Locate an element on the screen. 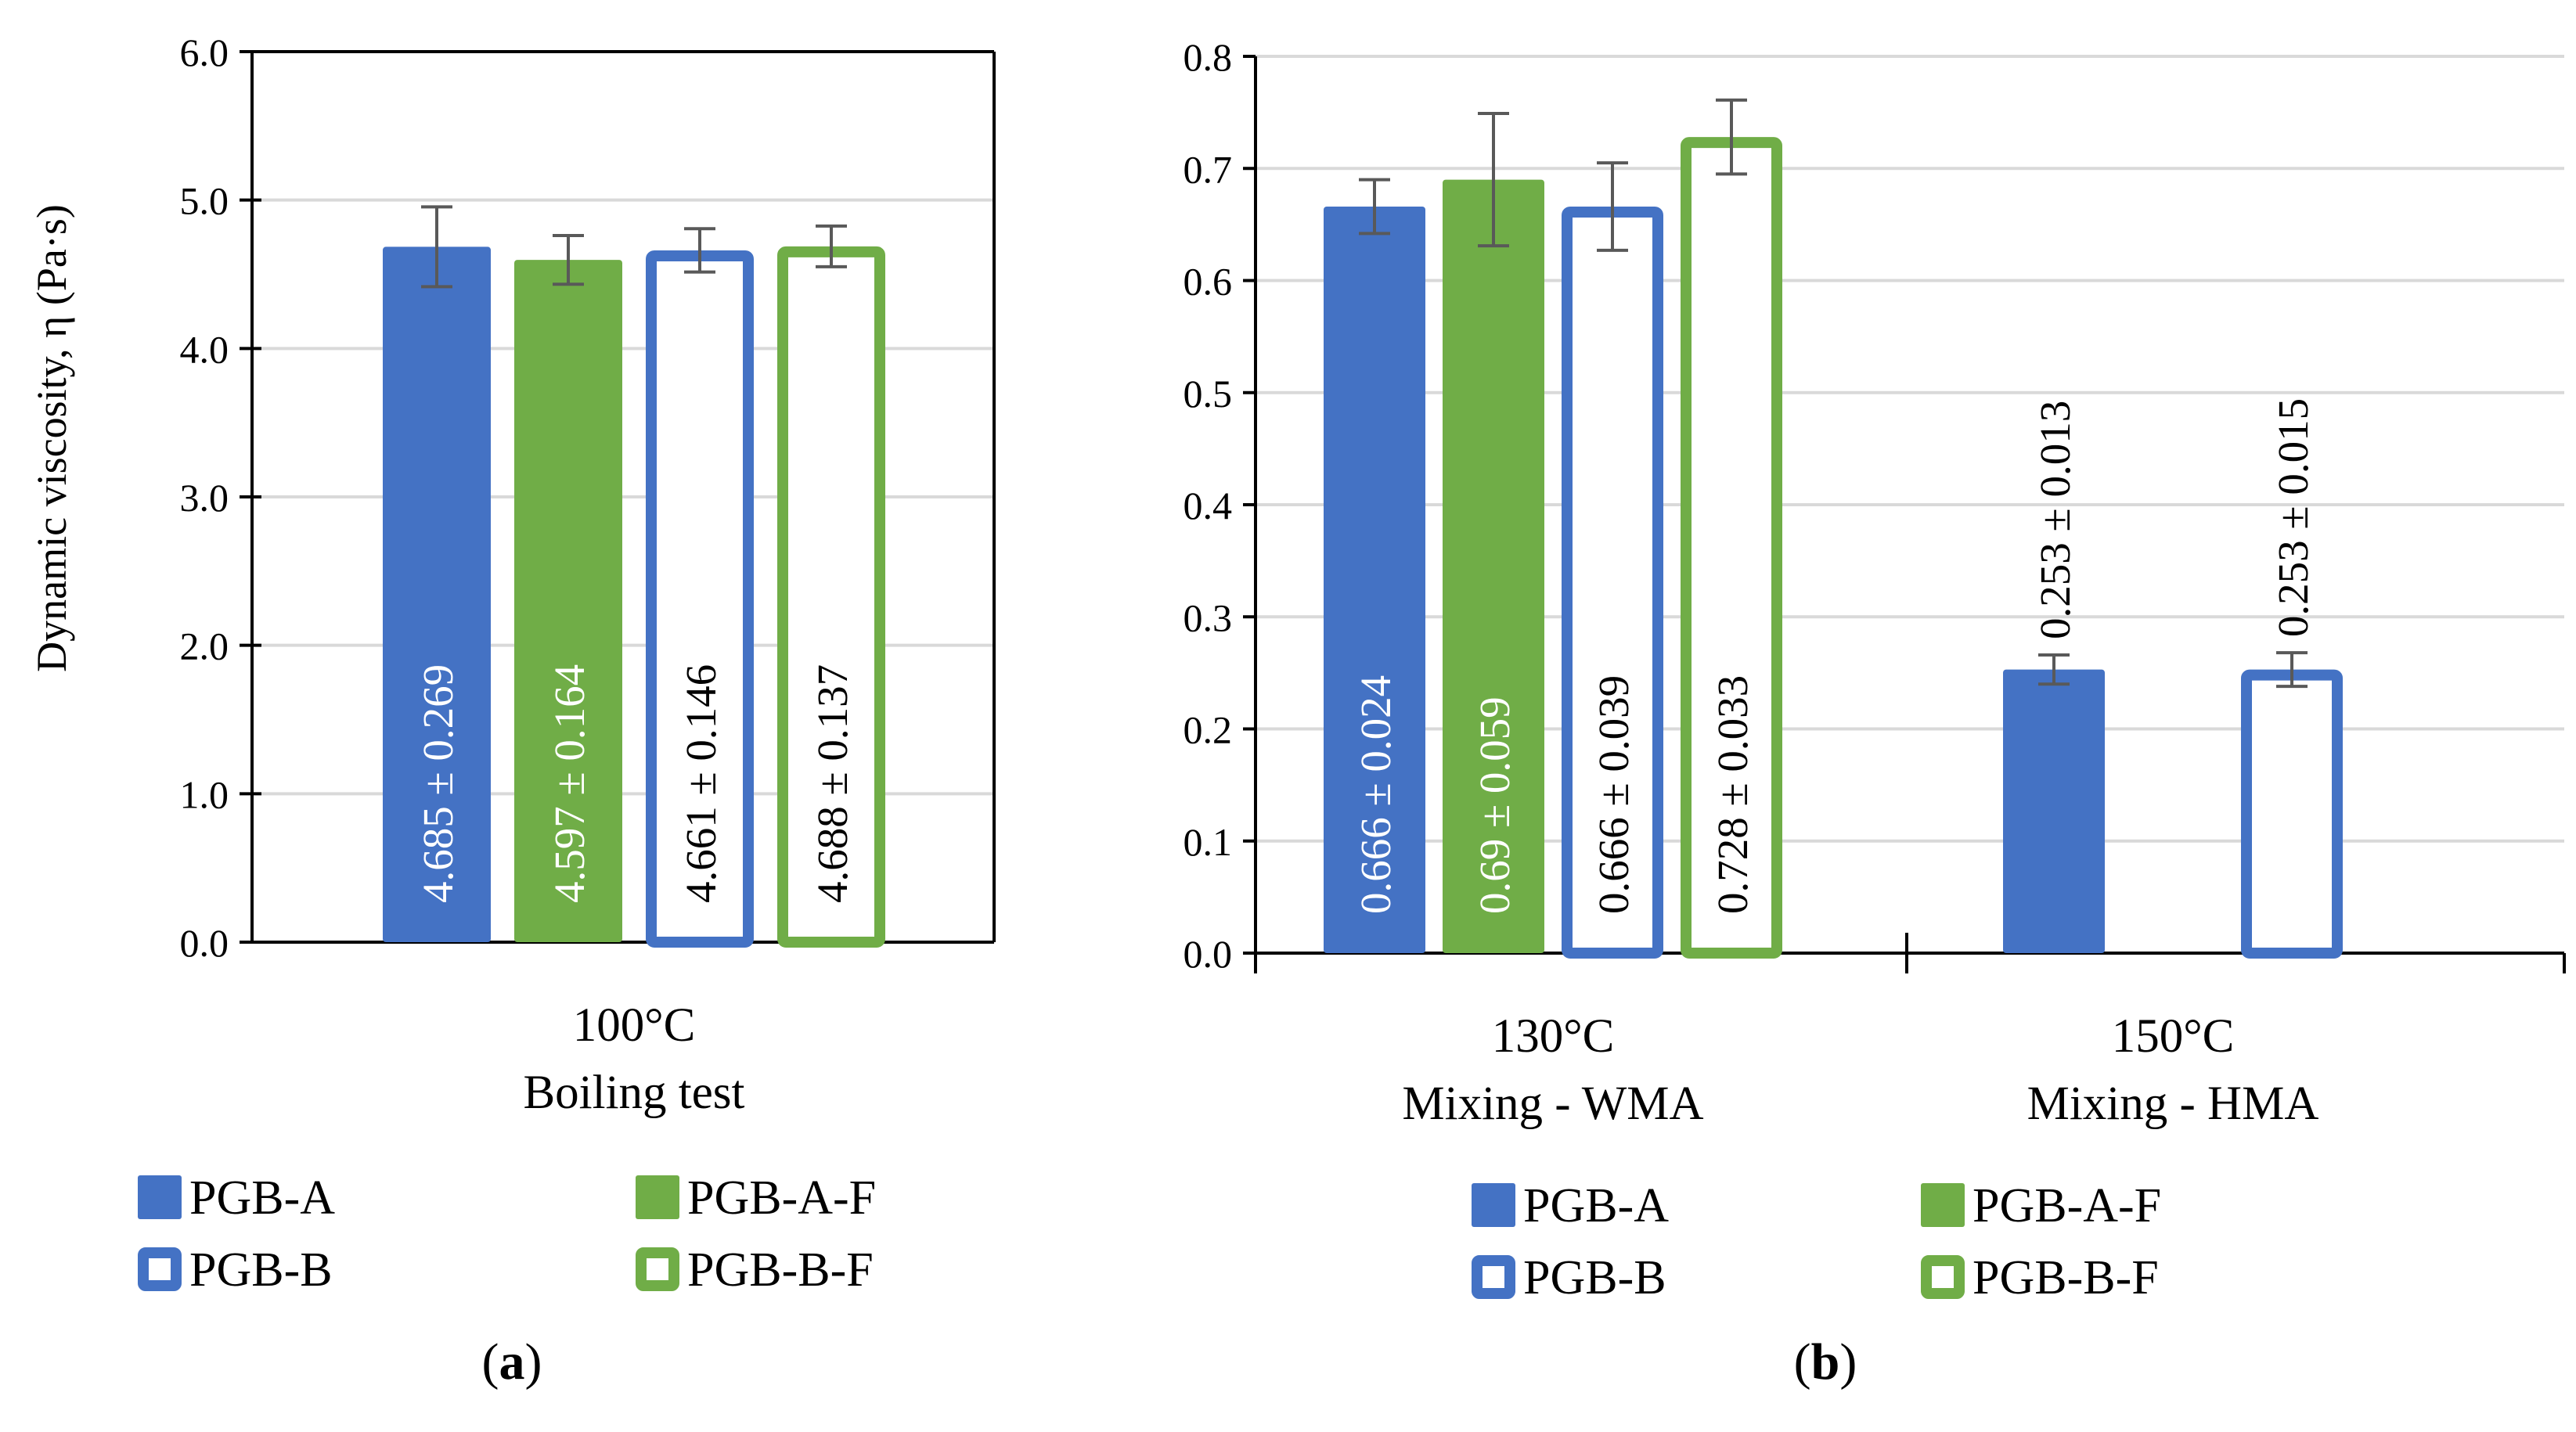 The height and width of the screenshot is (1432, 2576). y-tick-label: 0.6 is located at coordinates (1208, 282).